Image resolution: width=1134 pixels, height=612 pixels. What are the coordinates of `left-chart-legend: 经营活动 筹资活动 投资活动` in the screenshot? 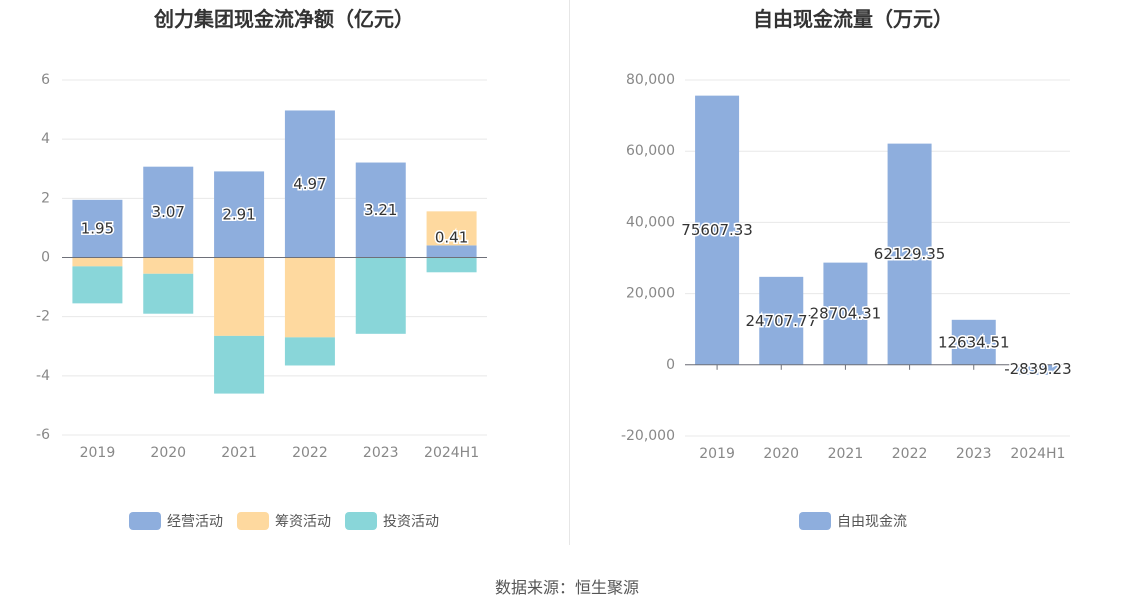 It's located at (284, 521).